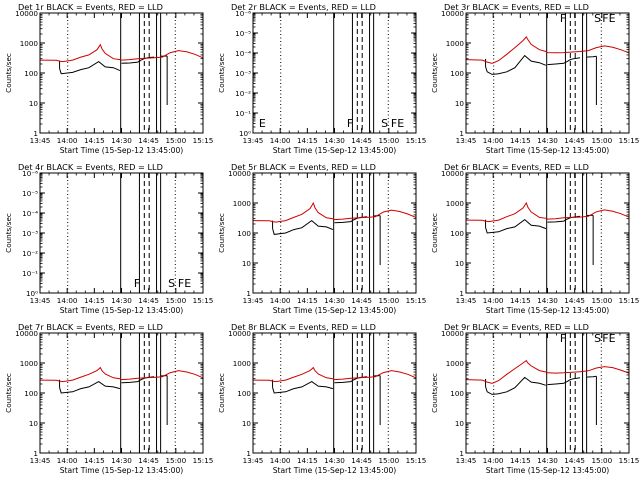  Describe the element at coordinates (121, 233) in the screenshot. I see `plot-frame` at that location.